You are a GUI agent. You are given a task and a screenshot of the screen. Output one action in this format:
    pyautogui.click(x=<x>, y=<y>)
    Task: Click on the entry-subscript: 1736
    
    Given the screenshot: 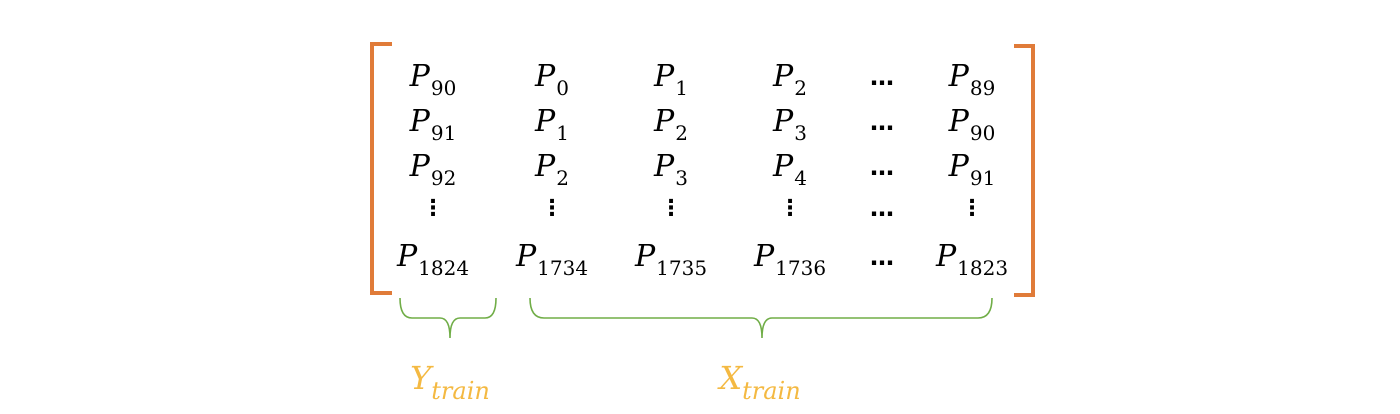 What is the action you would take?
    pyautogui.click(x=801, y=268)
    